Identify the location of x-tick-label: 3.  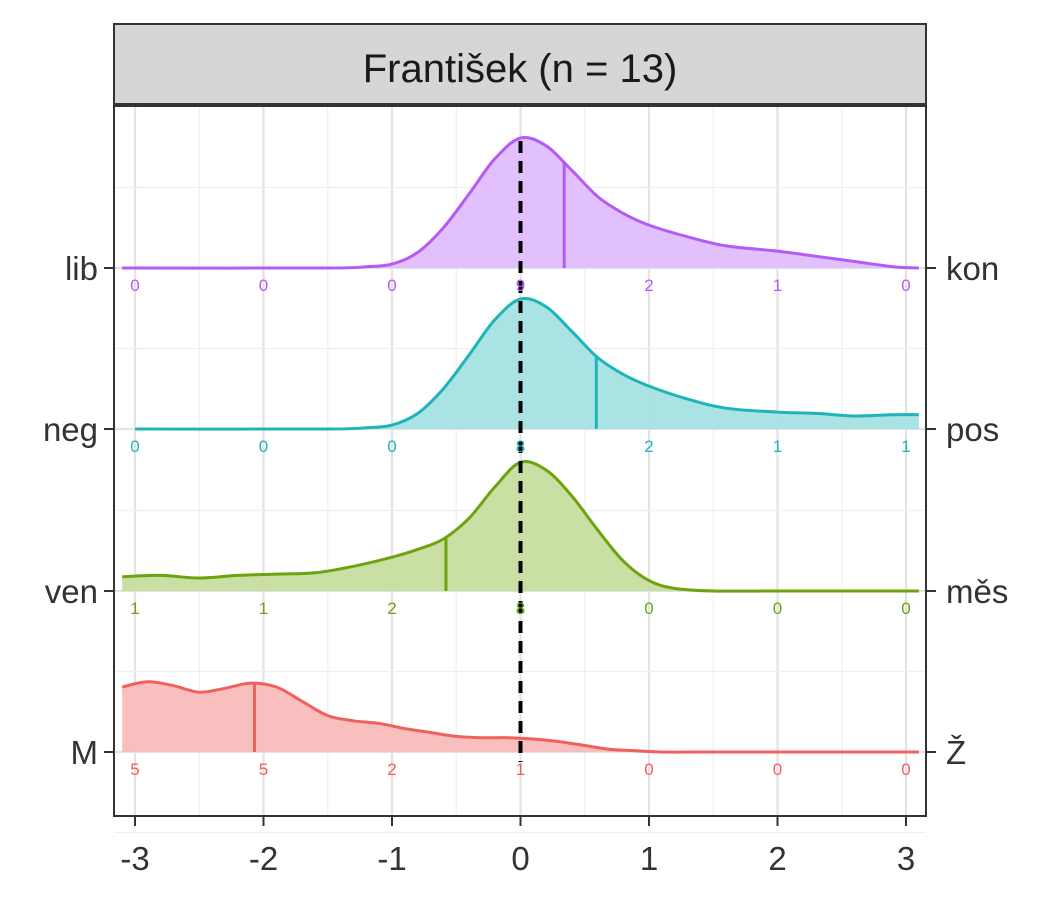
(906, 858).